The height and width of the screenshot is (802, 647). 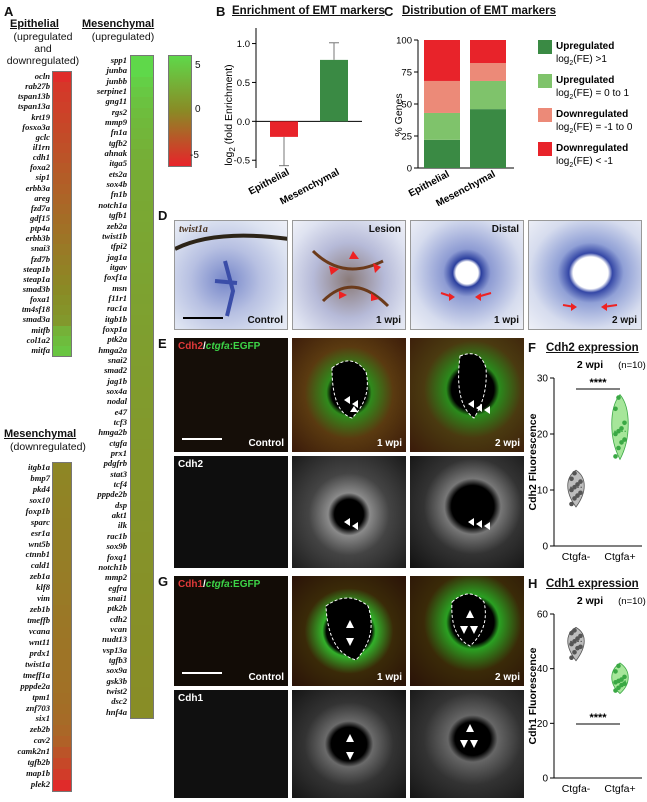 I want to click on distal-label: Distal, so click(x=505, y=229).